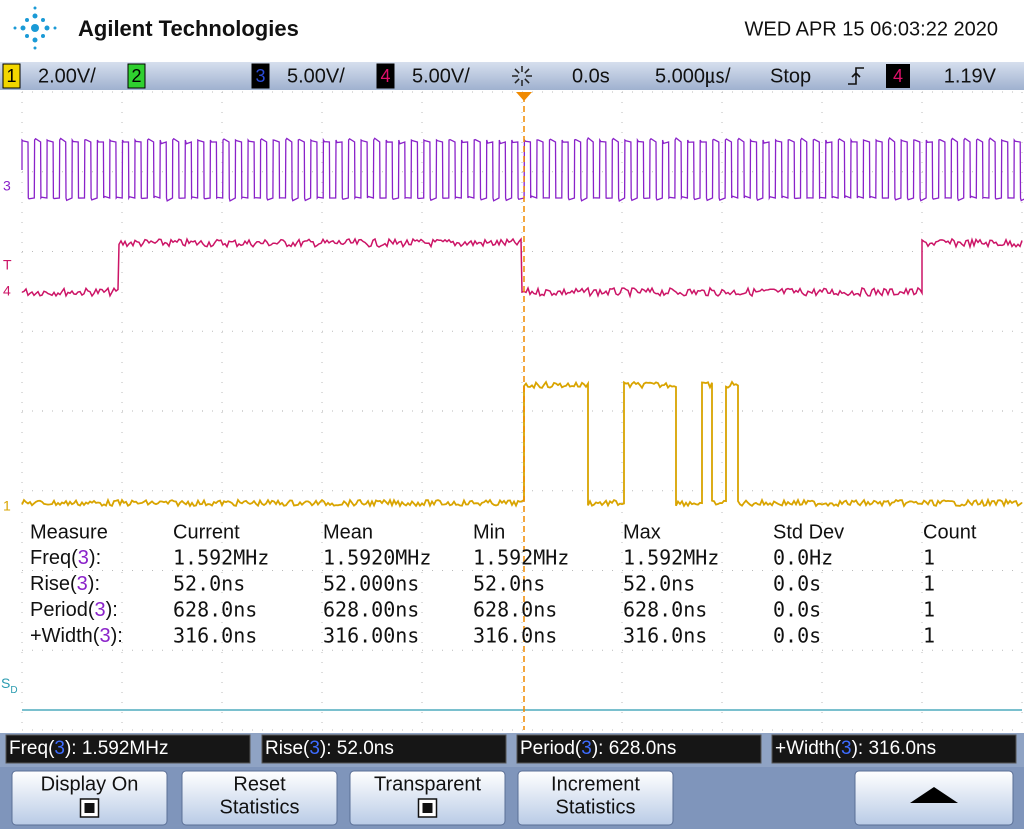 The height and width of the screenshot is (829, 1024). What do you see at coordinates (67, 76) in the screenshot?
I see `channel-scale: 2.00V/` at bounding box center [67, 76].